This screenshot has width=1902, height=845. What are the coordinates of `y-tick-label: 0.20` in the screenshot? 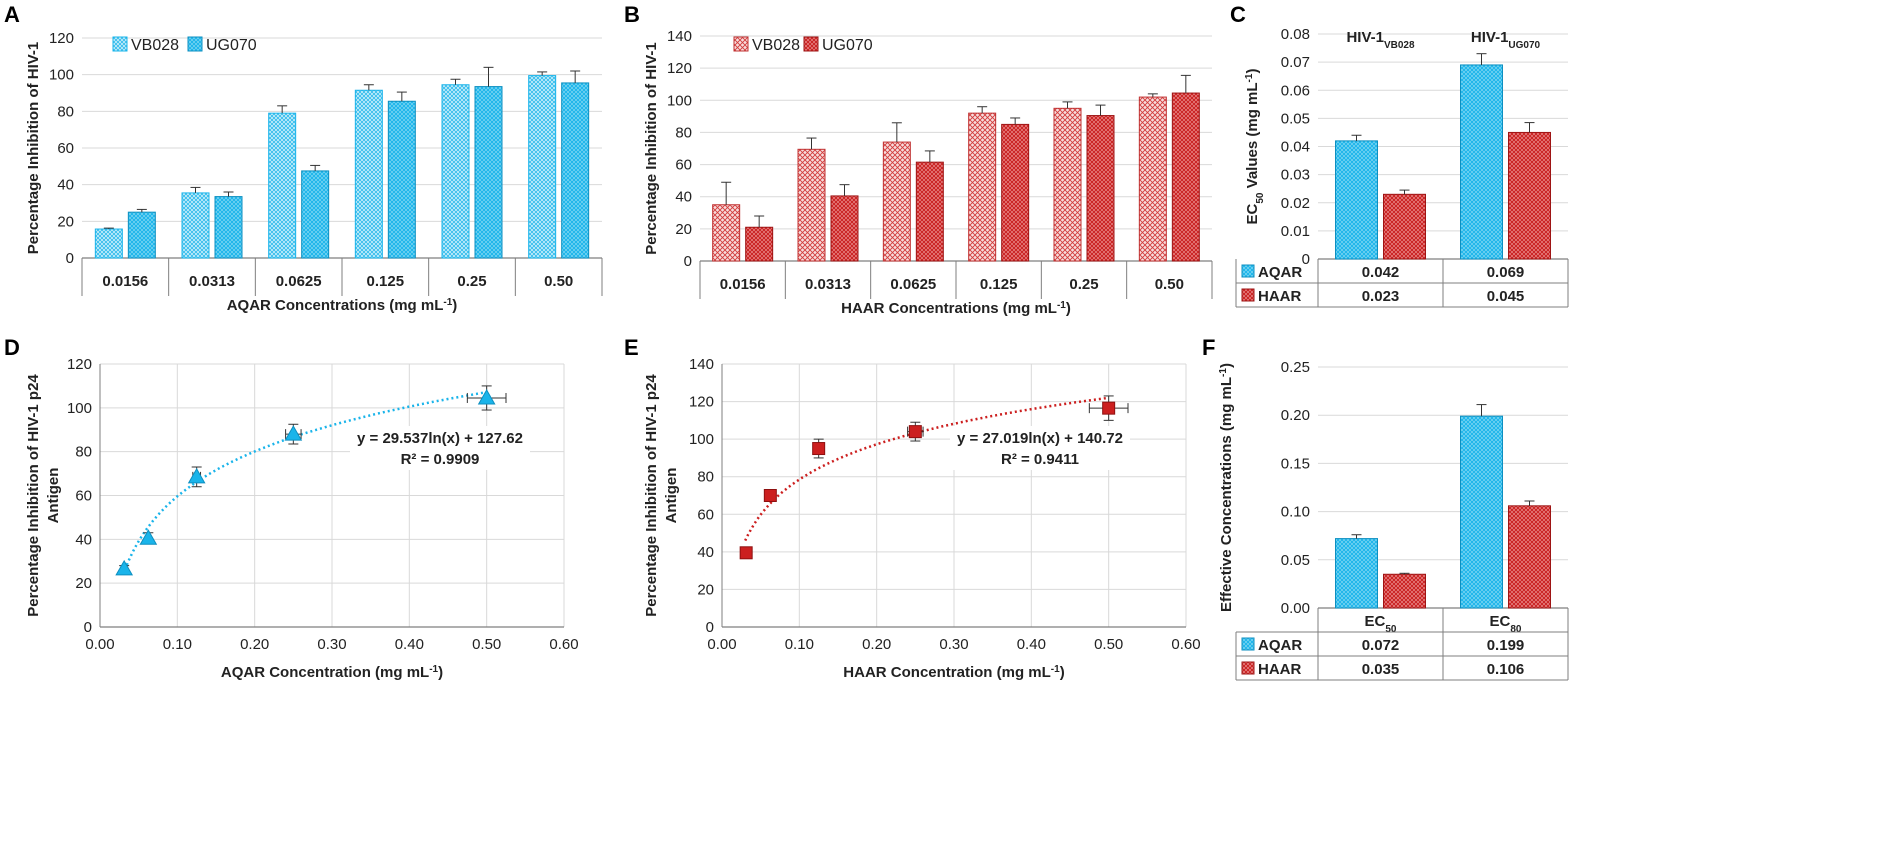 It's located at (1295, 415).